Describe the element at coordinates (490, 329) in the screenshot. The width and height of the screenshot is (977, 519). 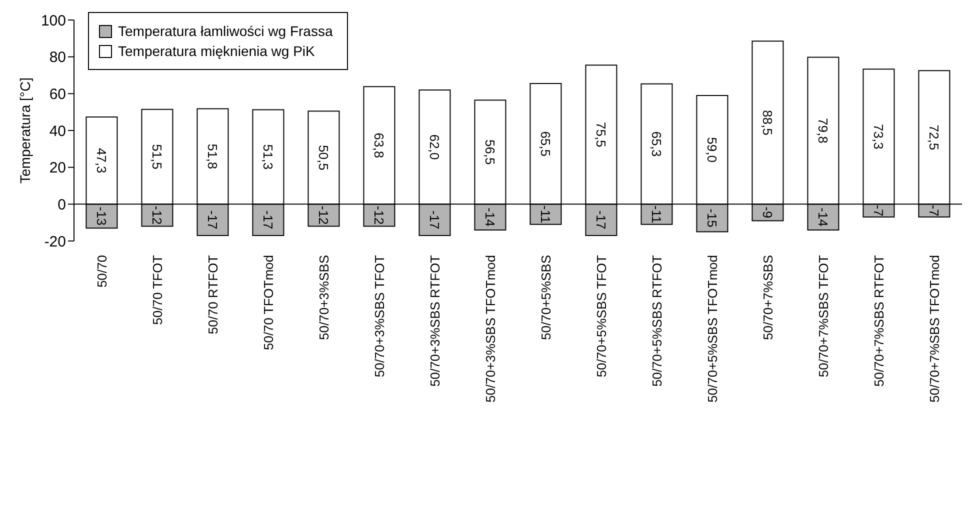
I see `x-tick-label: 50/70+3%SBS TFOTmod` at that location.